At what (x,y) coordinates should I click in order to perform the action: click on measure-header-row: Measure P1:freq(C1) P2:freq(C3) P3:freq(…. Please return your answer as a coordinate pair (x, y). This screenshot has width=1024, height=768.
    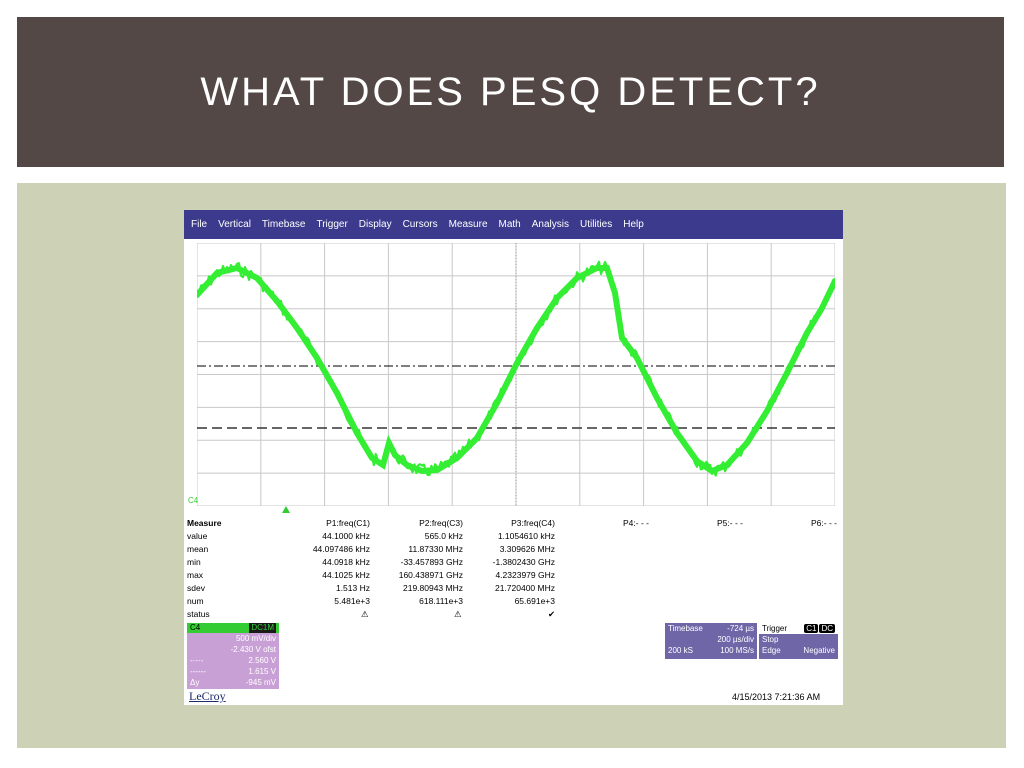
    Looking at the image, I should click on (513, 524).